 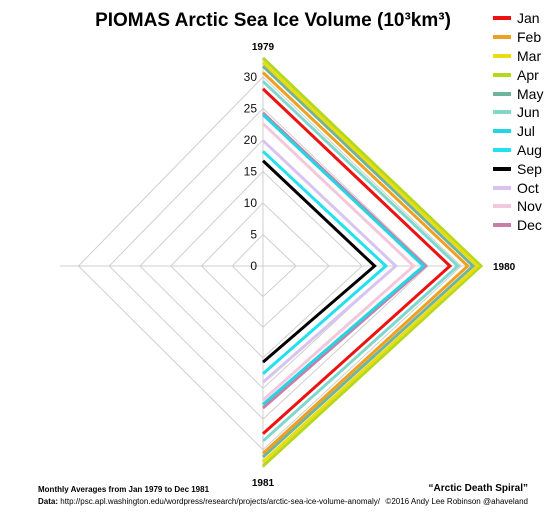 I want to click on legend-item-feb: Feb, so click(x=519, y=37).